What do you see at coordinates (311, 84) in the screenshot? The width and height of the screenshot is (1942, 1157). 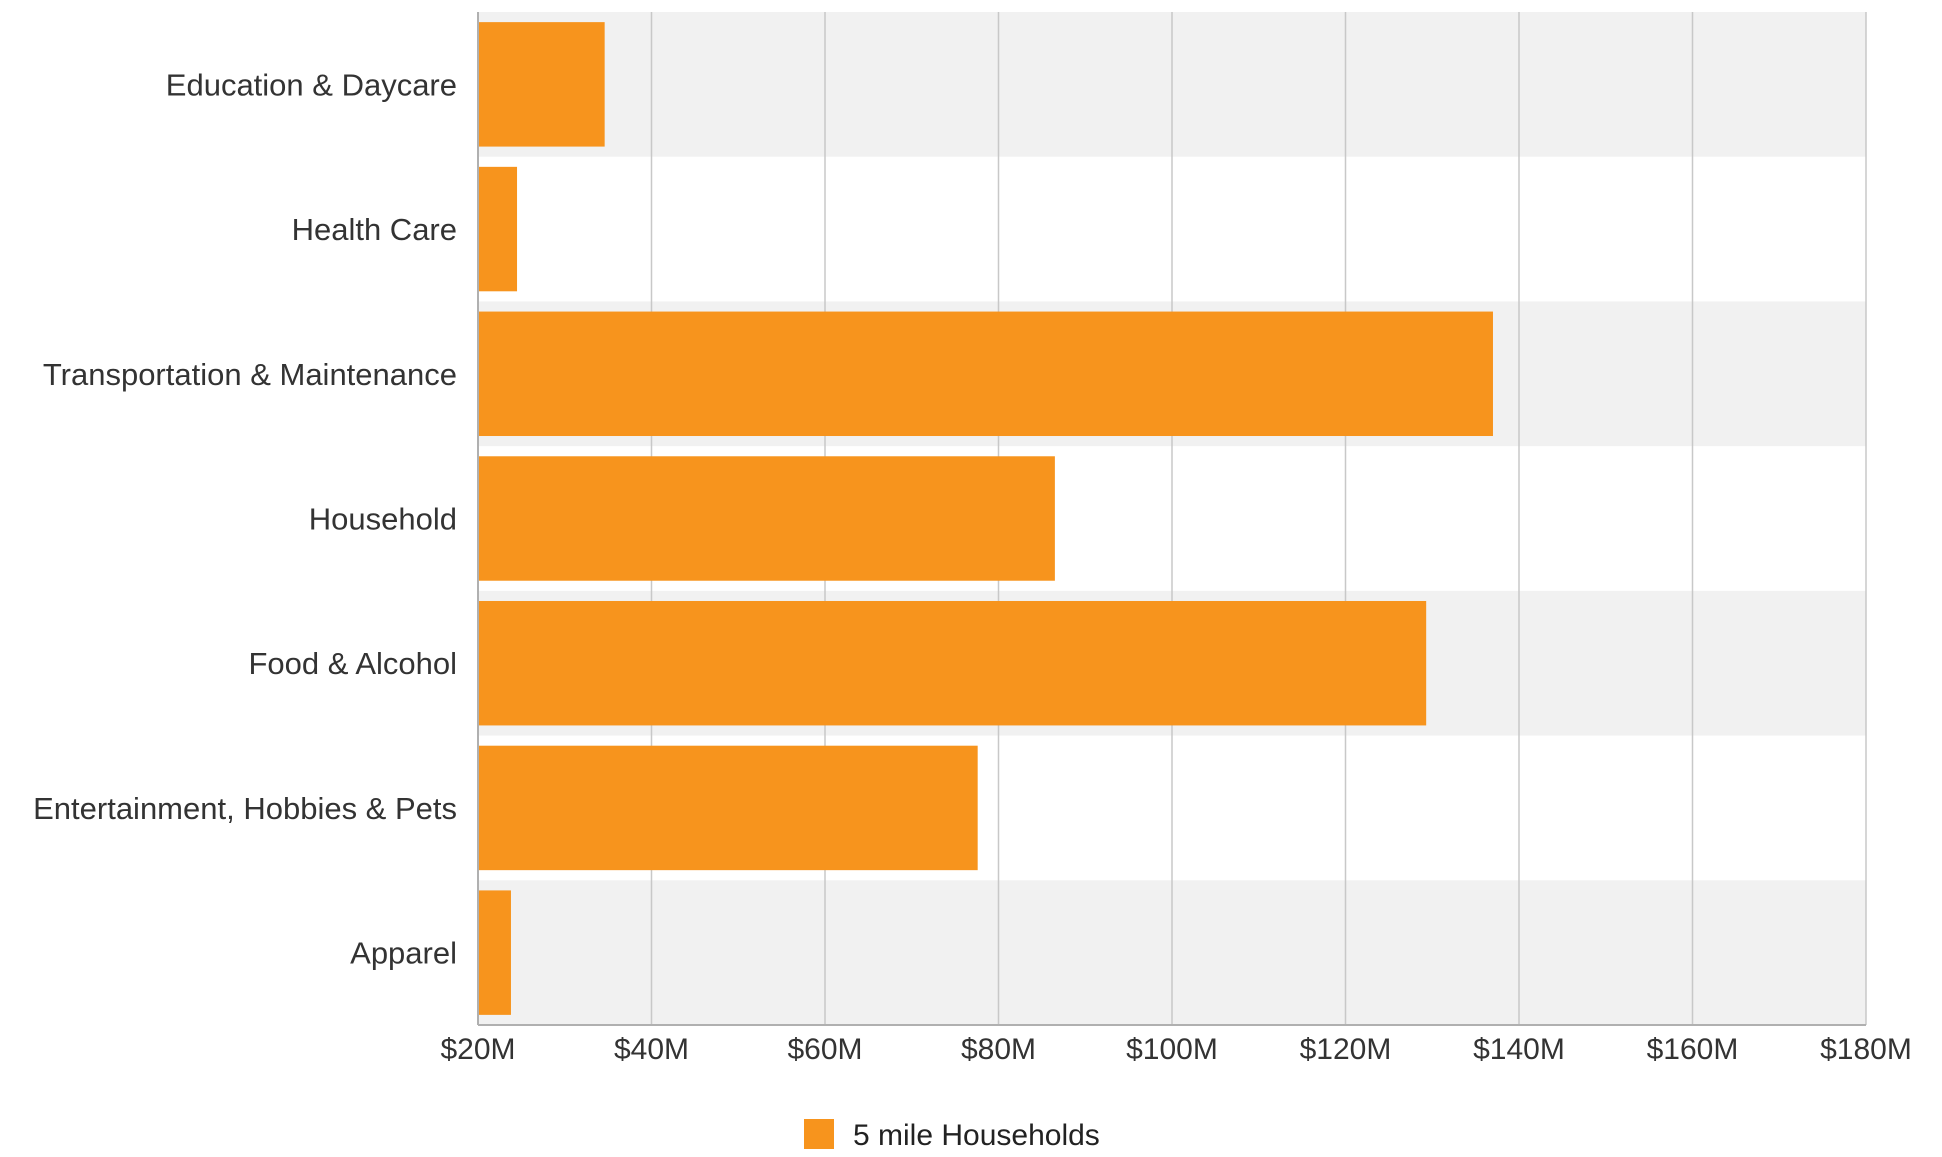 I see `category-label-education-and-daycare: Education & Daycare` at bounding box center [311, 84].